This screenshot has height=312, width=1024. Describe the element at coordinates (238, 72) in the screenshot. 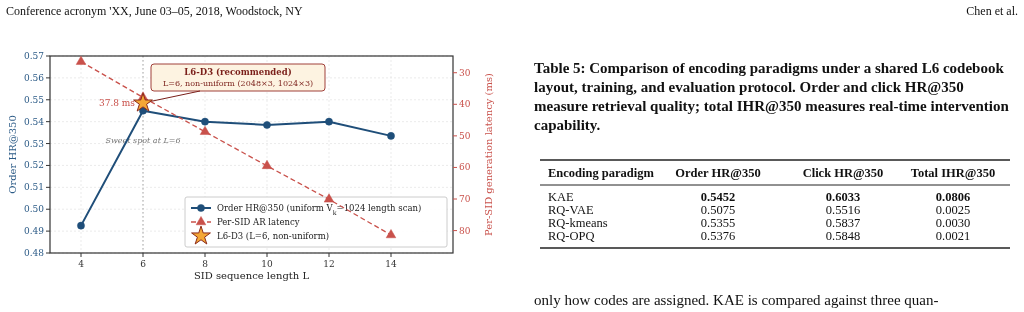

I see `annotation: L6-D3 (recommended)` at that location.